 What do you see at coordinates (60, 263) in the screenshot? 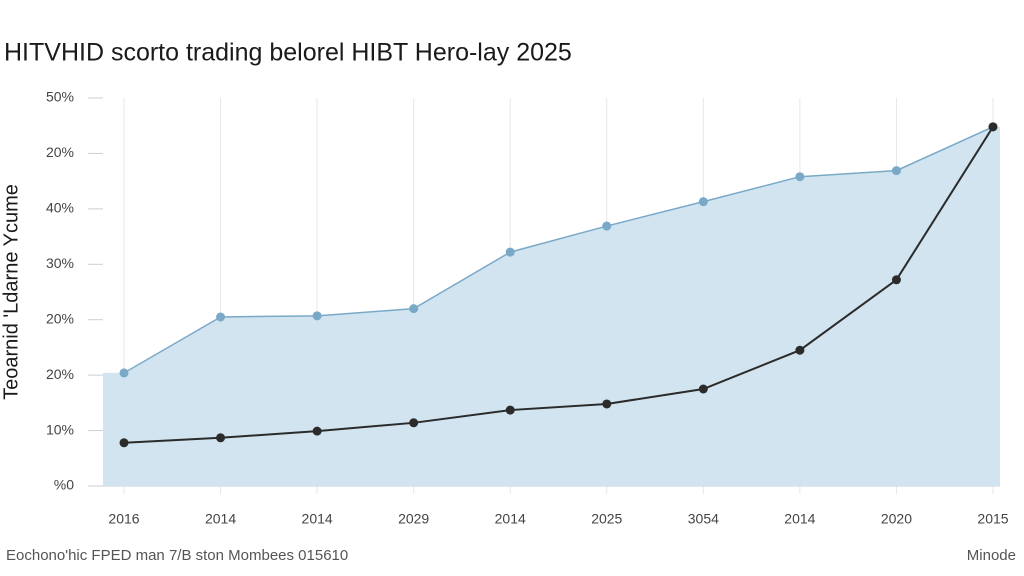
I see `y-tick-label: 30%` at bounding box center [60, 263].